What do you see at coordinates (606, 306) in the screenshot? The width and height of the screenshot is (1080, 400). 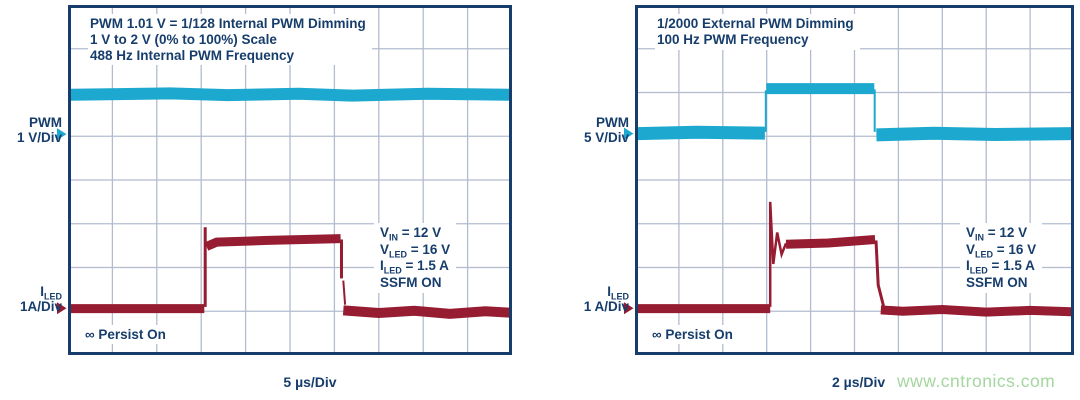 I see `channel-scale: 1 A/Div` at bounding box center [606, 306].